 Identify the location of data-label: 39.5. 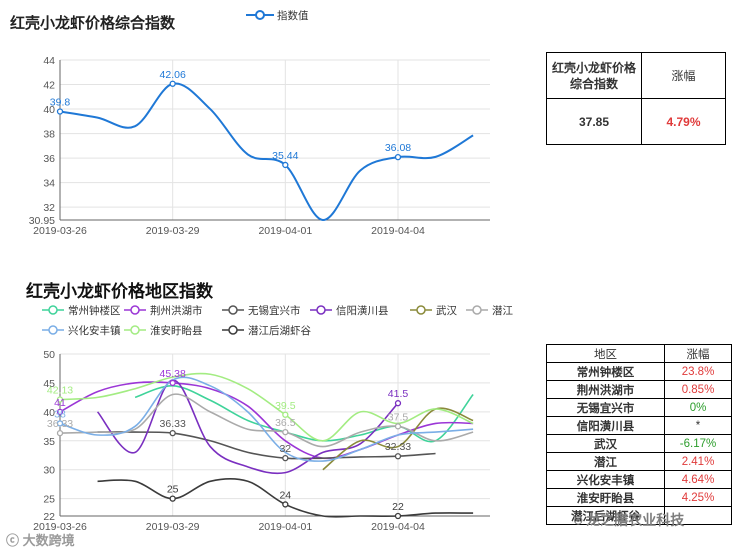
(285, 406).